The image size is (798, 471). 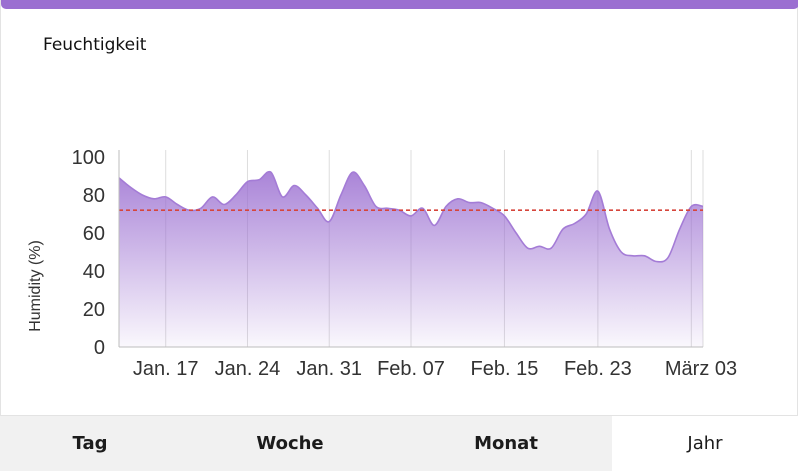 I want to click on y-tick-label: 100, so click(x=88, y=158).